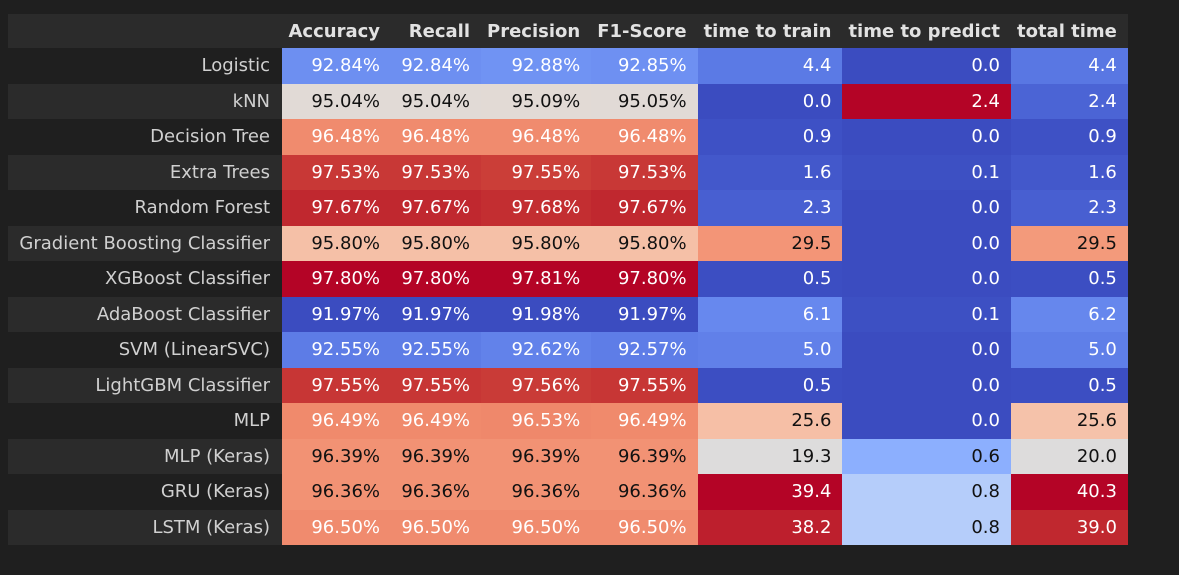 The width and height of the screenshot is (1179, 575). Describe the element at coordinates (145, 101) in the screenshot. I see `row-label: kNN` at that location.